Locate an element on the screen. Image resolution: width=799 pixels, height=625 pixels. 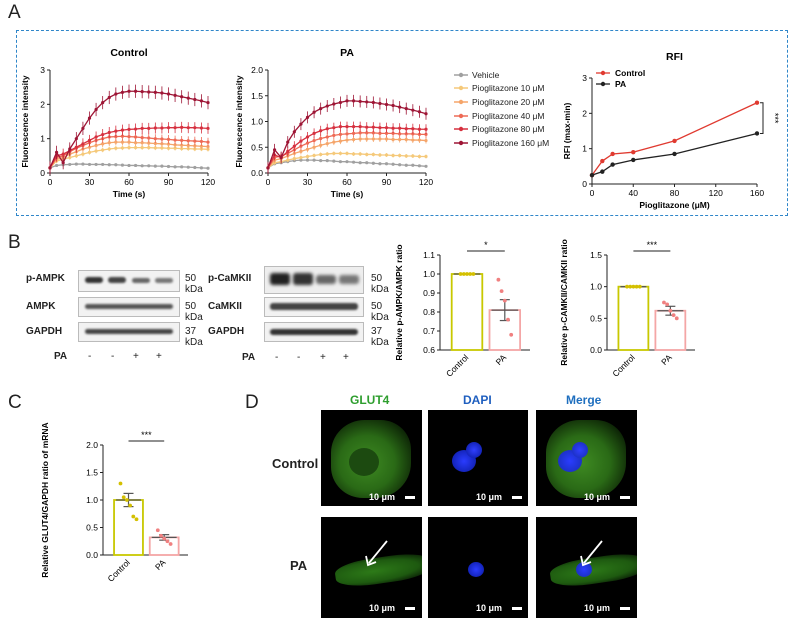
series-line is located at coordinates (674, 139).